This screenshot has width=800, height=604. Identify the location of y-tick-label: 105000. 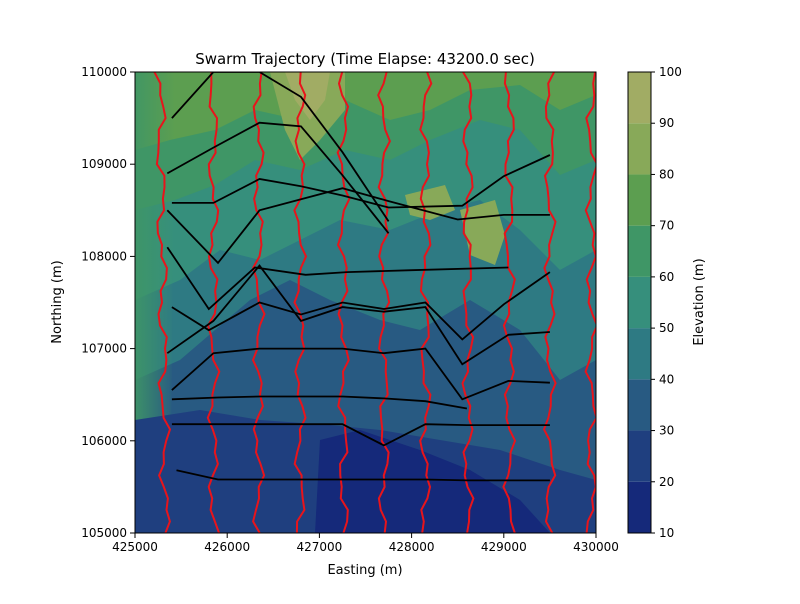
(104, 533).